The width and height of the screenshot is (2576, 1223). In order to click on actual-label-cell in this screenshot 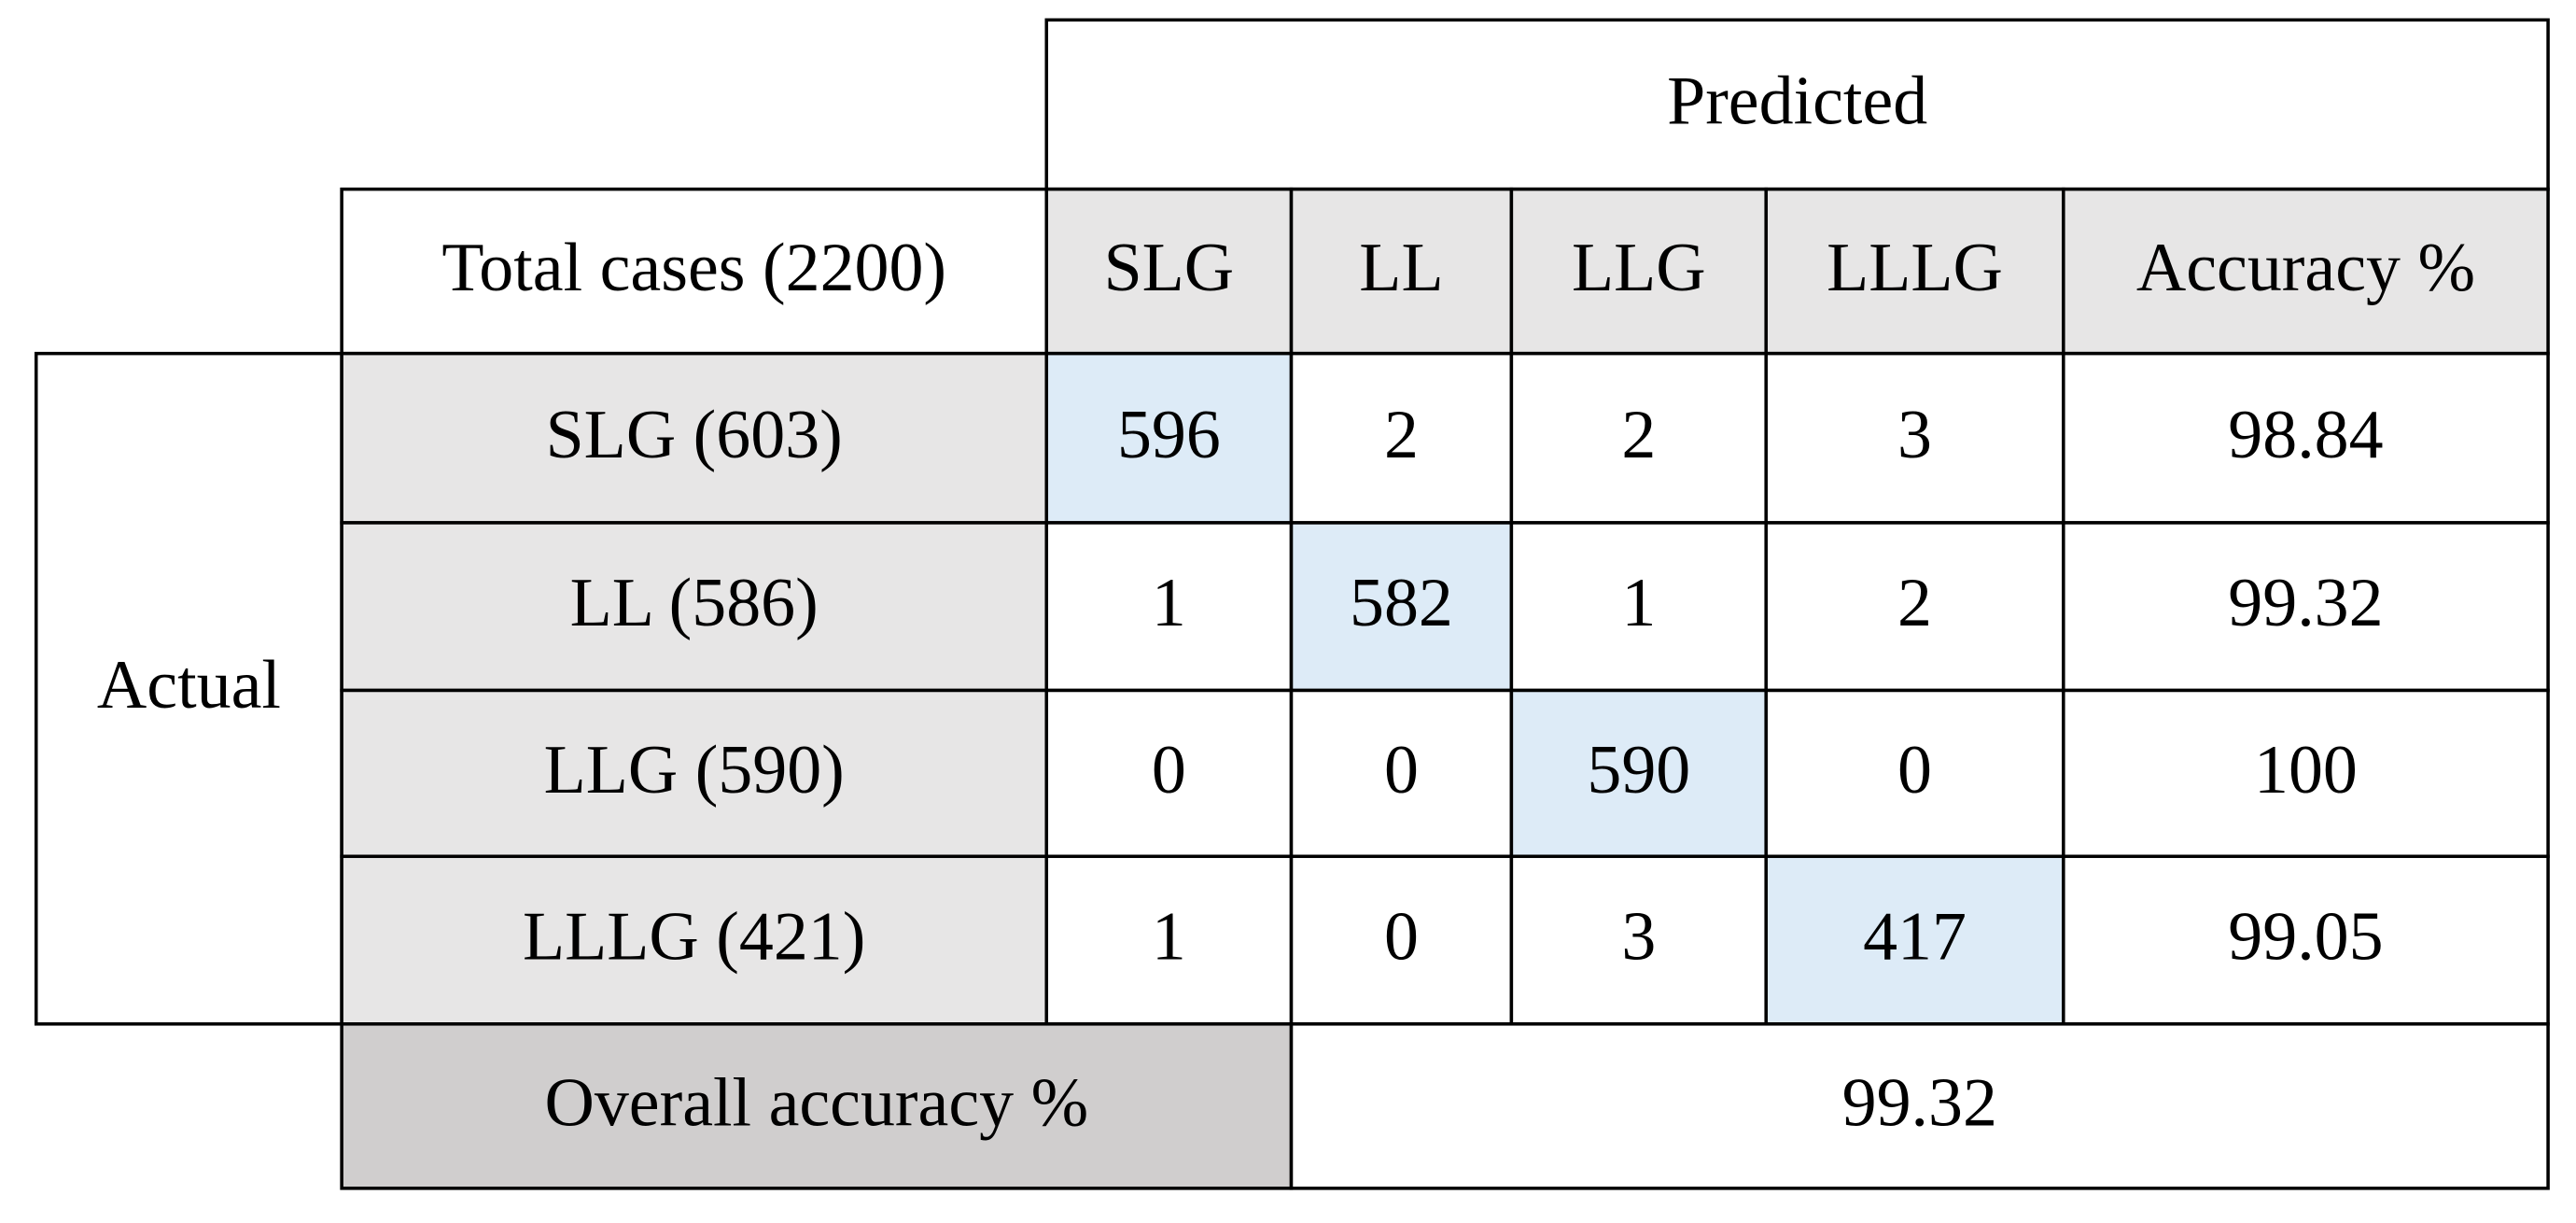, I will do `click(188, 689)`.